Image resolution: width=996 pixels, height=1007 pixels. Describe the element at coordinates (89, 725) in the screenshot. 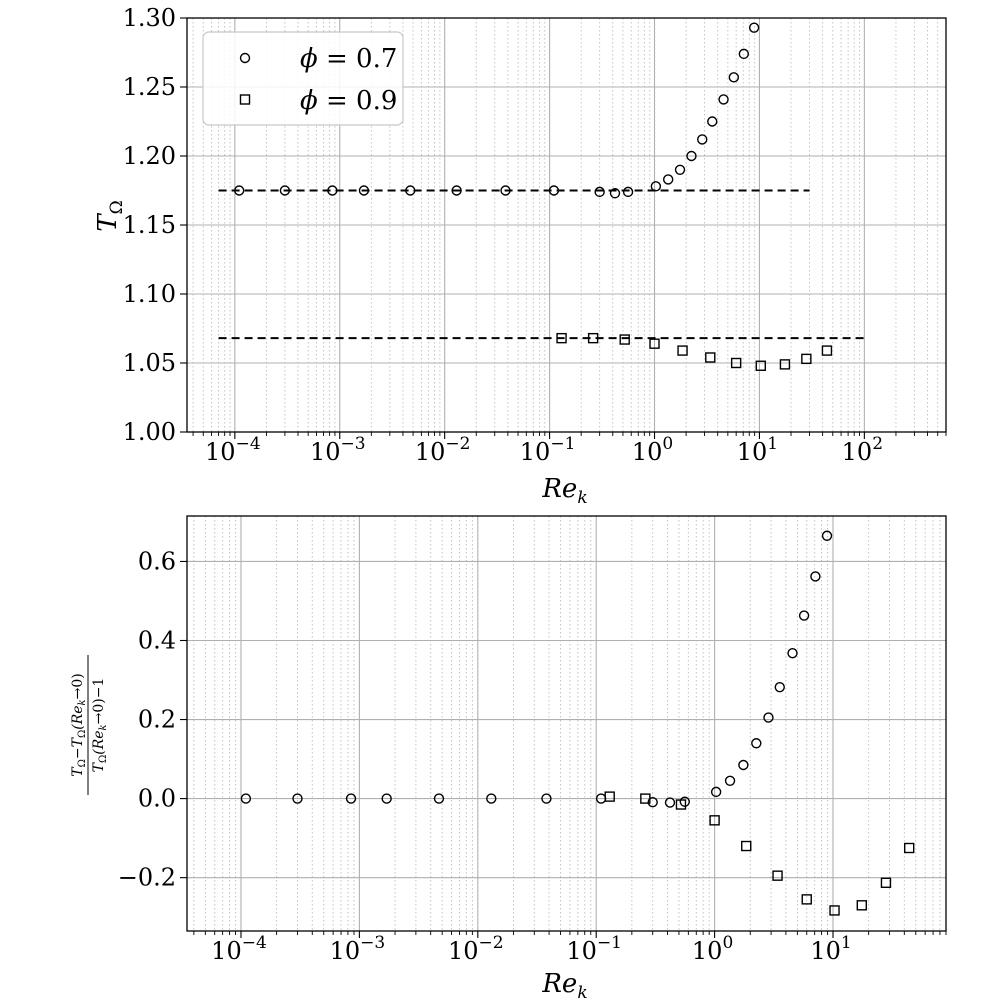

I see `bottom-y-axis-label: TΩ−TΩ(Rek→0) TΩ(Rek→0)−1` at that location.